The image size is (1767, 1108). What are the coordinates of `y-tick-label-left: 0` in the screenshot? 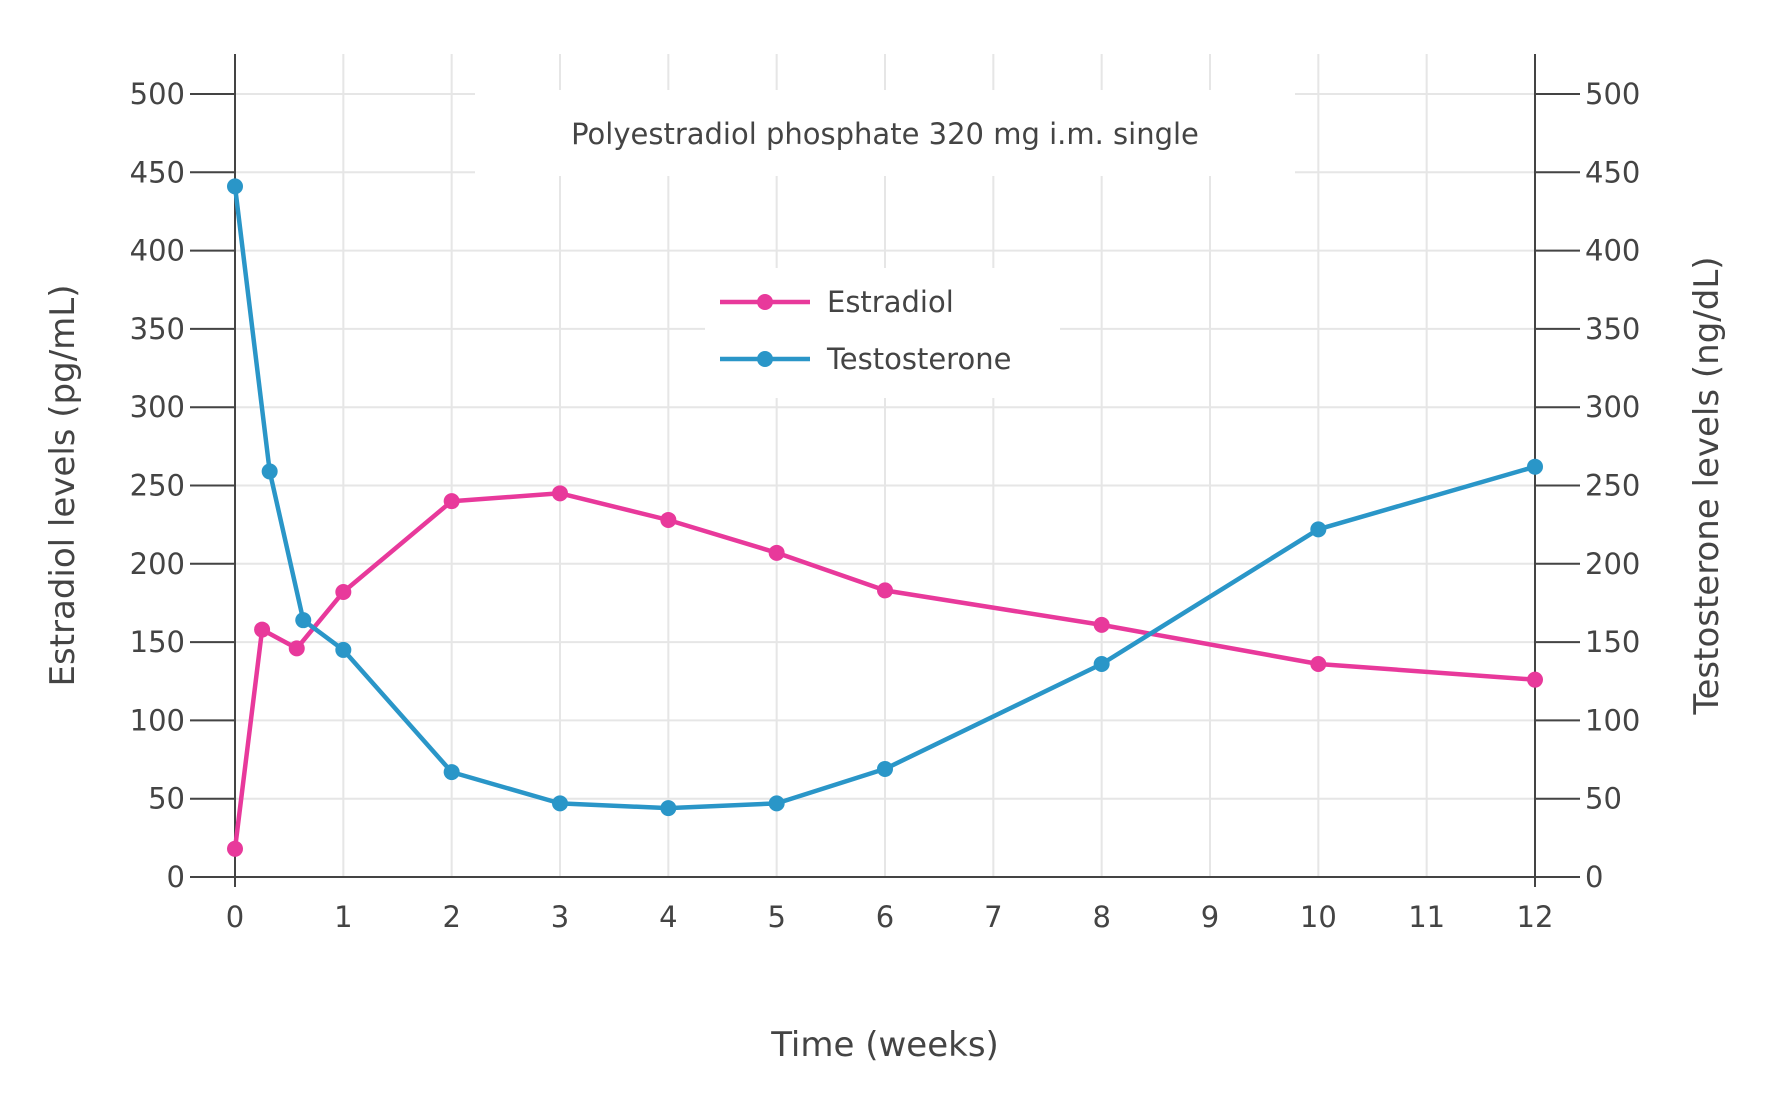 It's located at (176, 877).